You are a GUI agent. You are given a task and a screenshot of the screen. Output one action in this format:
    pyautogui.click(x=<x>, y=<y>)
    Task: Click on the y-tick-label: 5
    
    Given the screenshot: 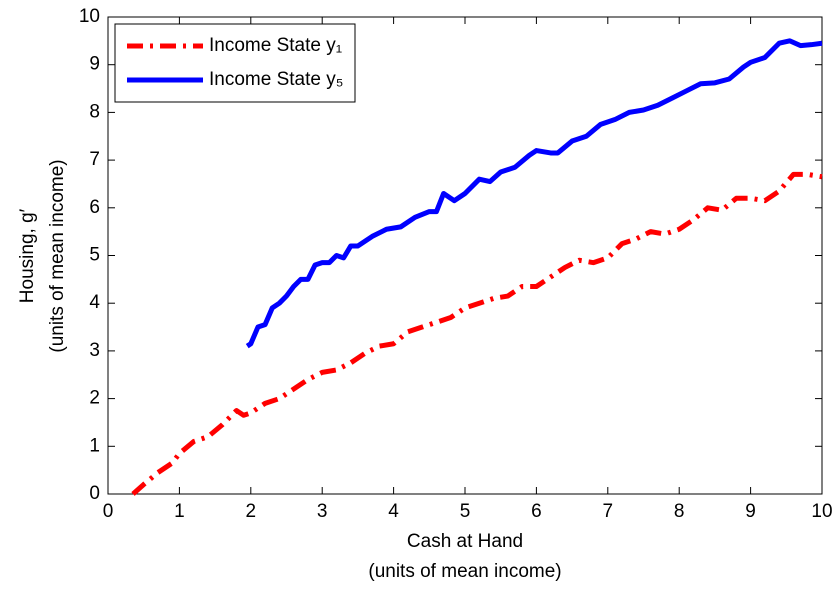 What is the action you would take?
    pyautogui.click(x=94, y=255)
    